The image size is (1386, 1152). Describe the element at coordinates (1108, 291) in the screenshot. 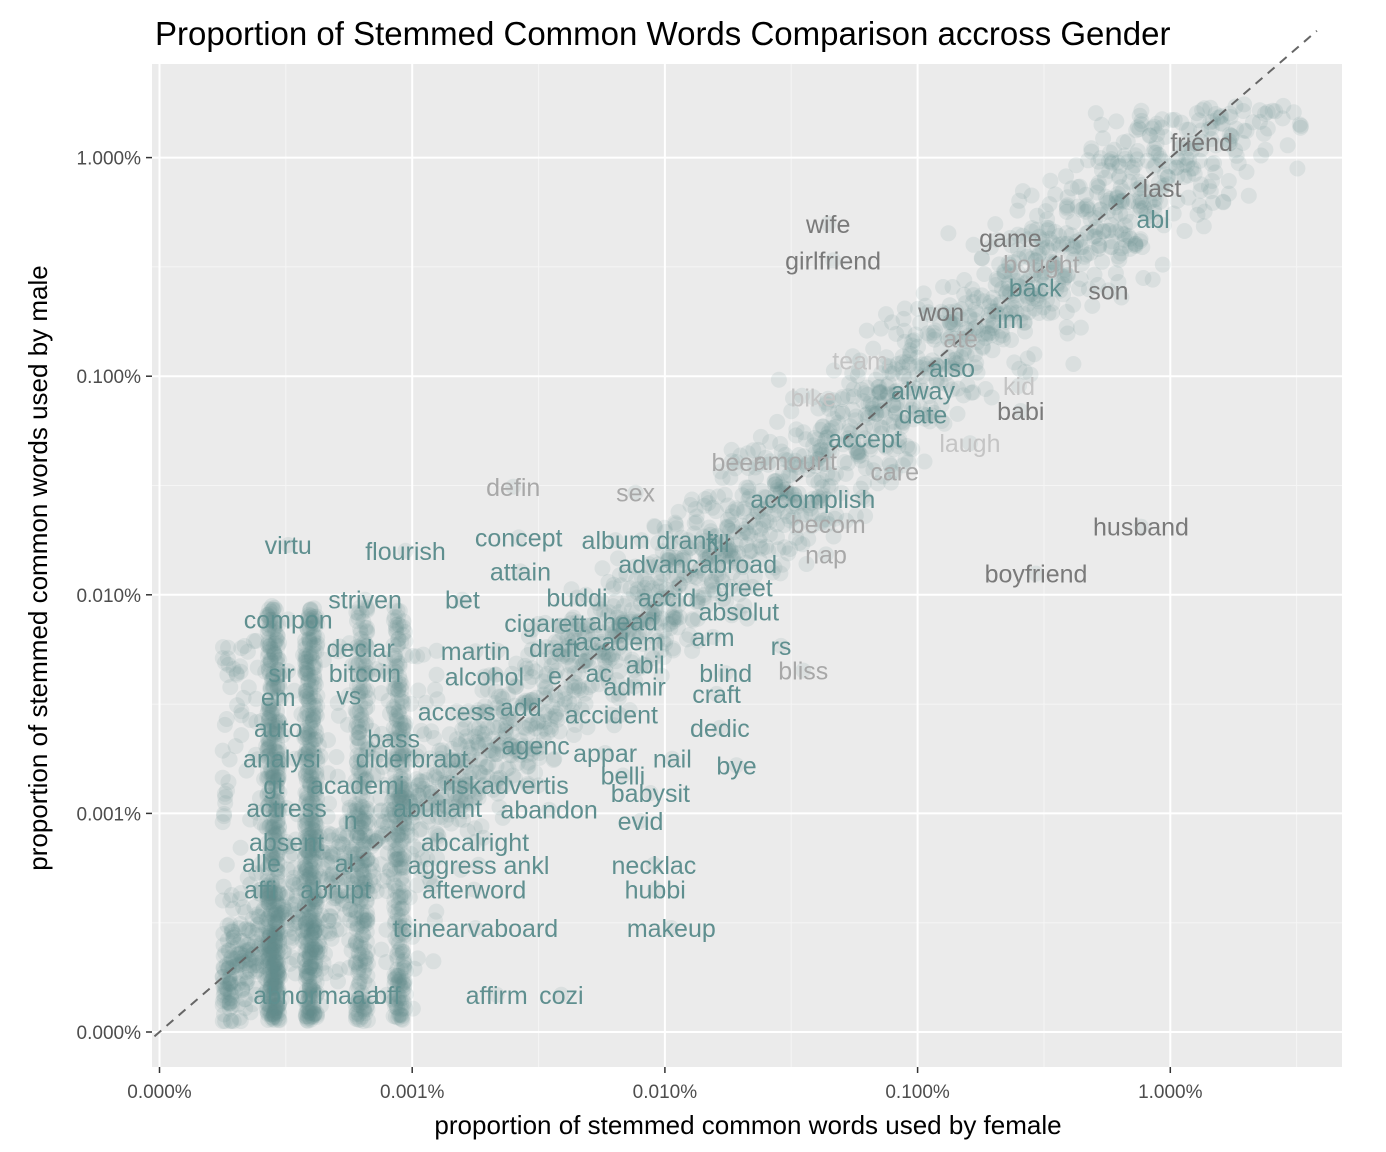

I see `word-label: son` at that location.